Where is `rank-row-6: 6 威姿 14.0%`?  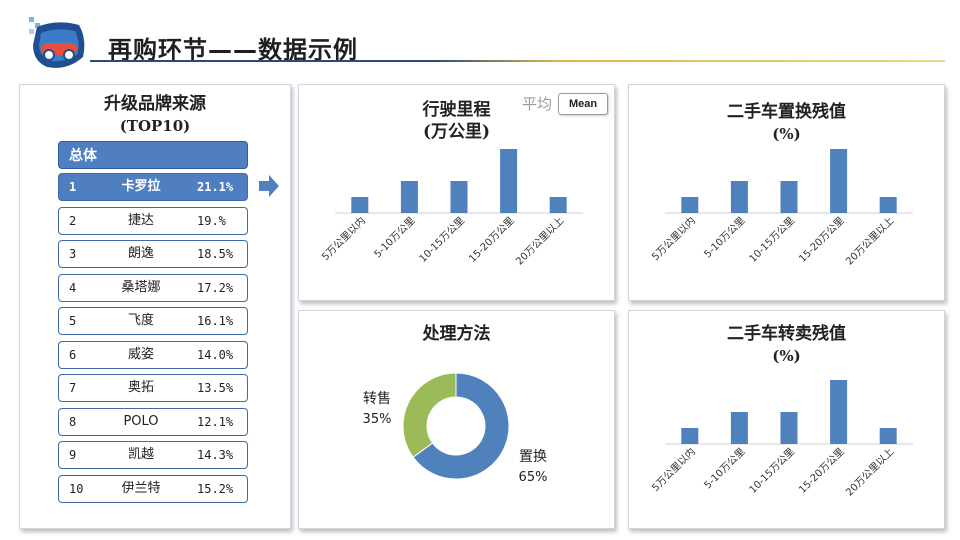
rank-row-6: 6 威姿 14.0% is located at coordinates (153, 354).